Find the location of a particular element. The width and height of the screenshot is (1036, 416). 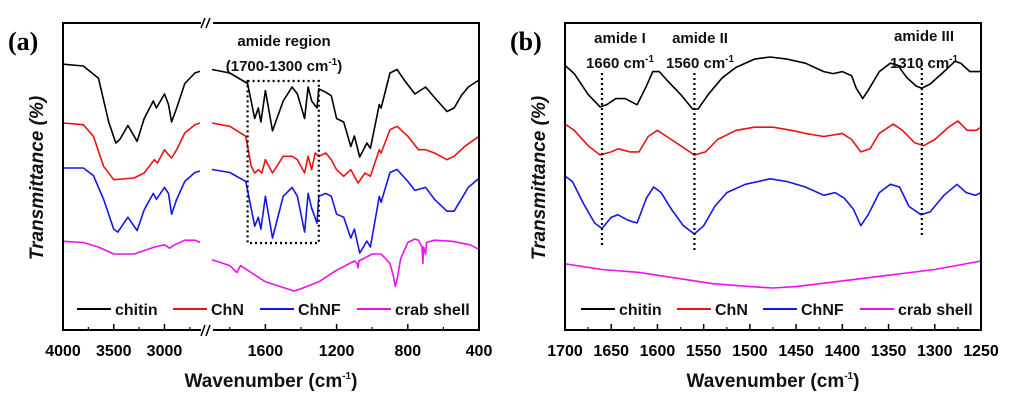

x-tick-label: 800 is located at coordinates (407, 351).